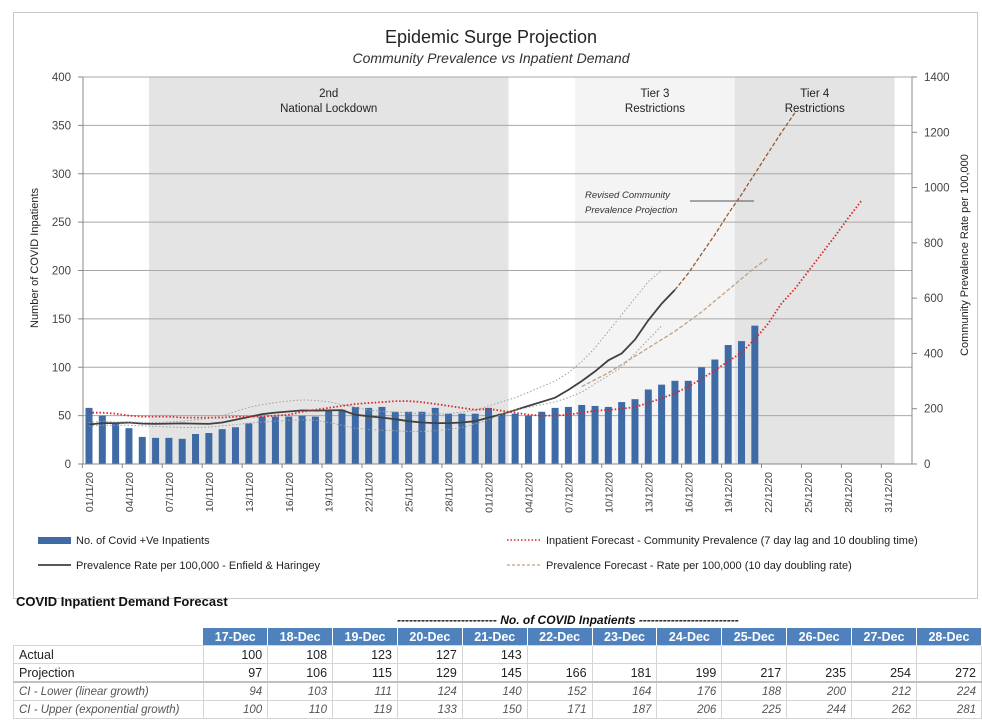 The width and height of the screenshot is (982, 726). What do you see at coordinates (328, 94) in the screenshot?
I see `period-label-line1: 2nd` at bounding box center [328, 94].